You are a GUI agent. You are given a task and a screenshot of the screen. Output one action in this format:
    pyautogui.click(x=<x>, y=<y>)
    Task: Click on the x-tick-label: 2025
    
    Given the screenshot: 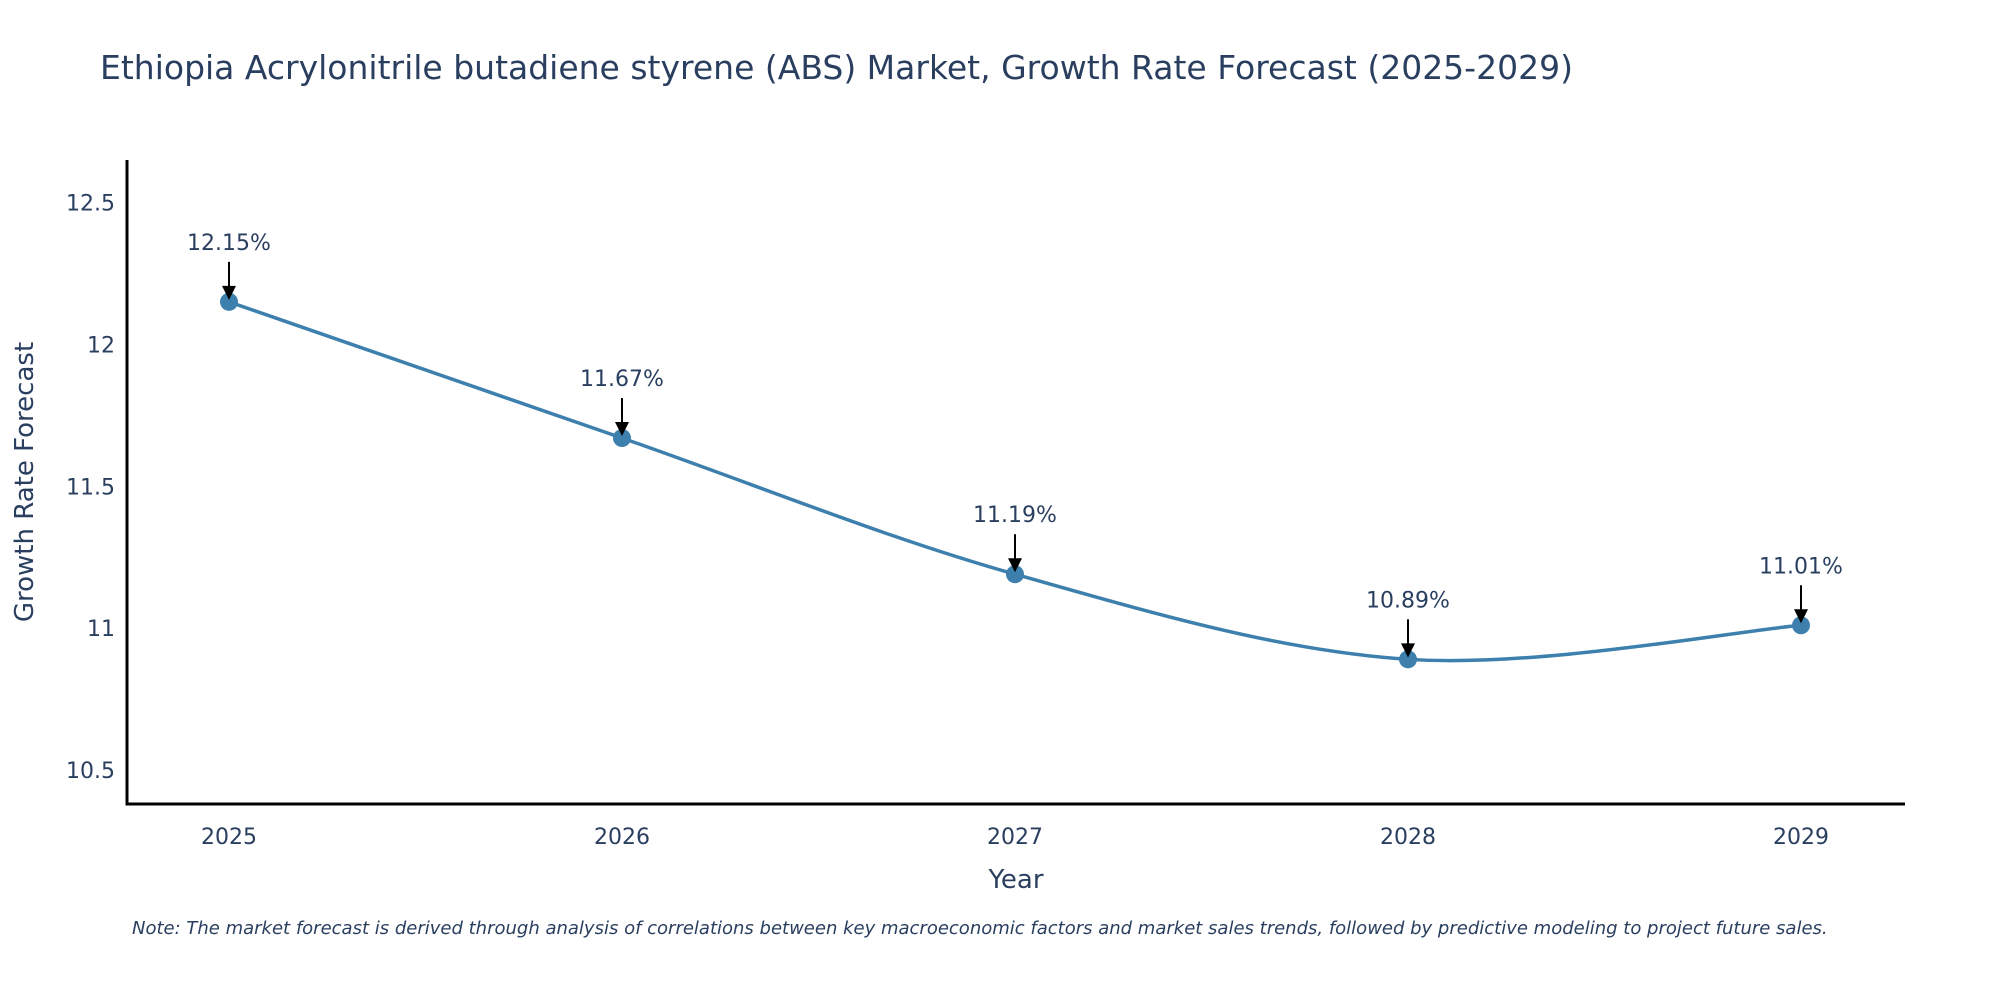 What is the action you would take?
    pyautogui.click(x=229, y=837)
    